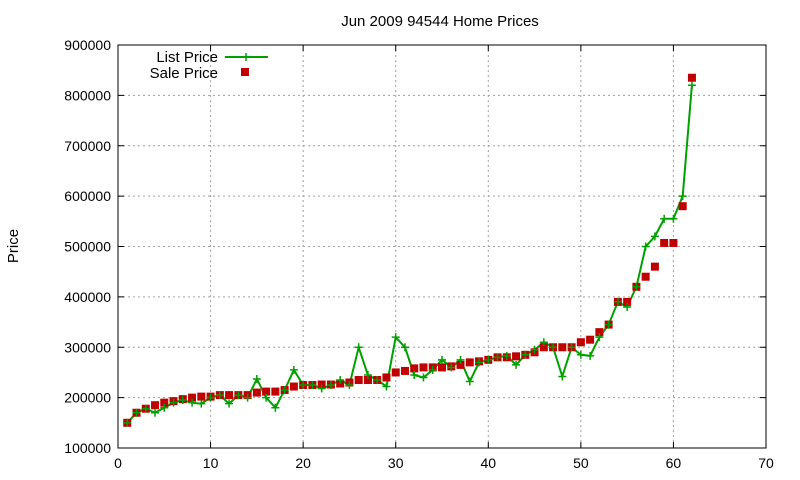 Image resolution: width=800 pixels, height=480 pixels. Describe the element at coordinates (87, 196) in the screenshot. I see `y-tick-label: 600000` at that location.